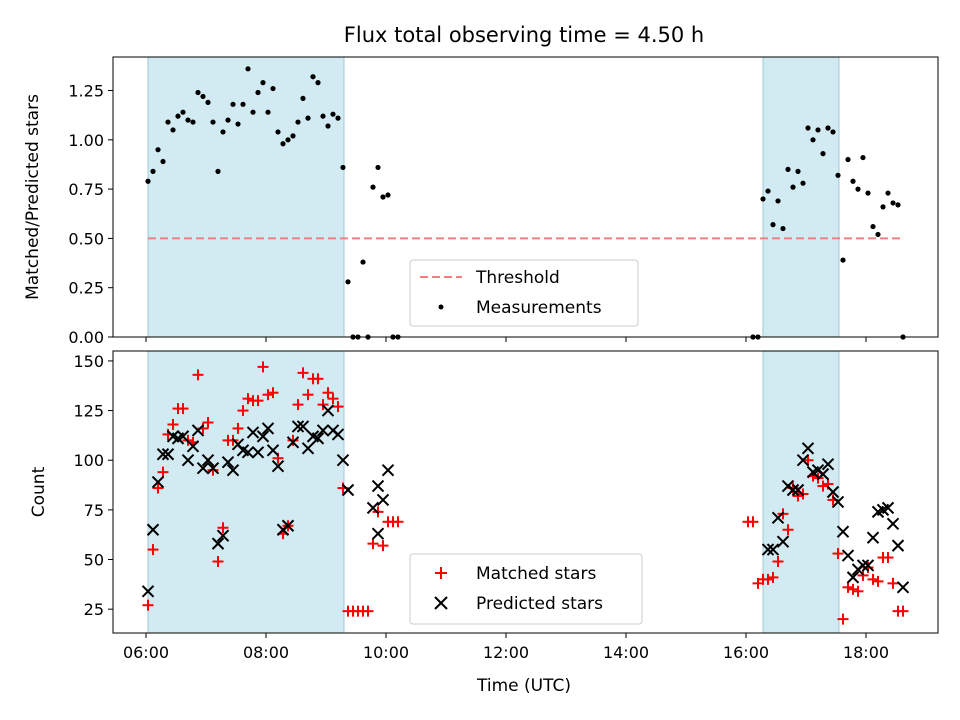 The width and height of the screenshot is (960, 720). I want to click on y-tick-label: 1.25, so click(86, 91).